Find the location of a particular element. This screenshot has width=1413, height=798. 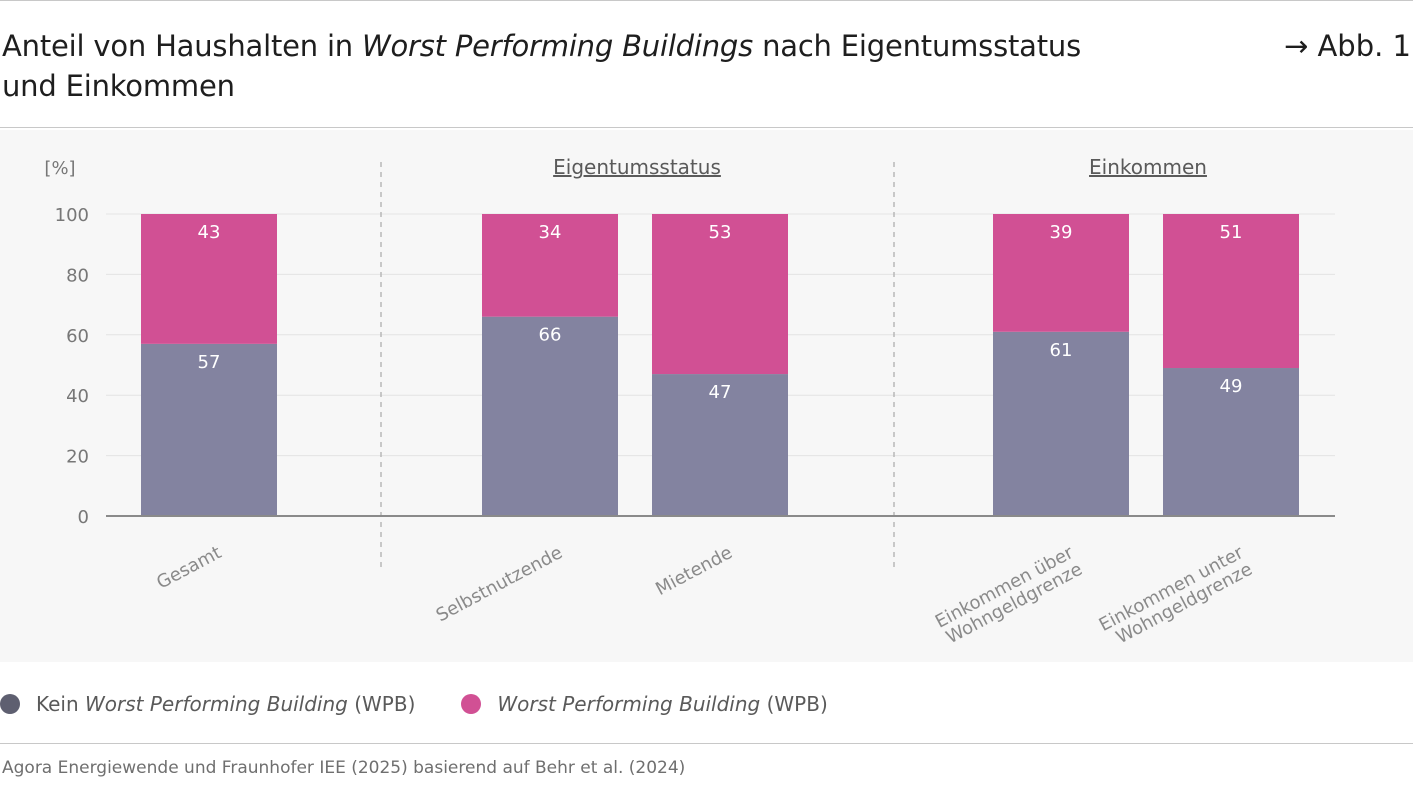

x-tick-label: Gesamt is located at coordinates (189, 567).